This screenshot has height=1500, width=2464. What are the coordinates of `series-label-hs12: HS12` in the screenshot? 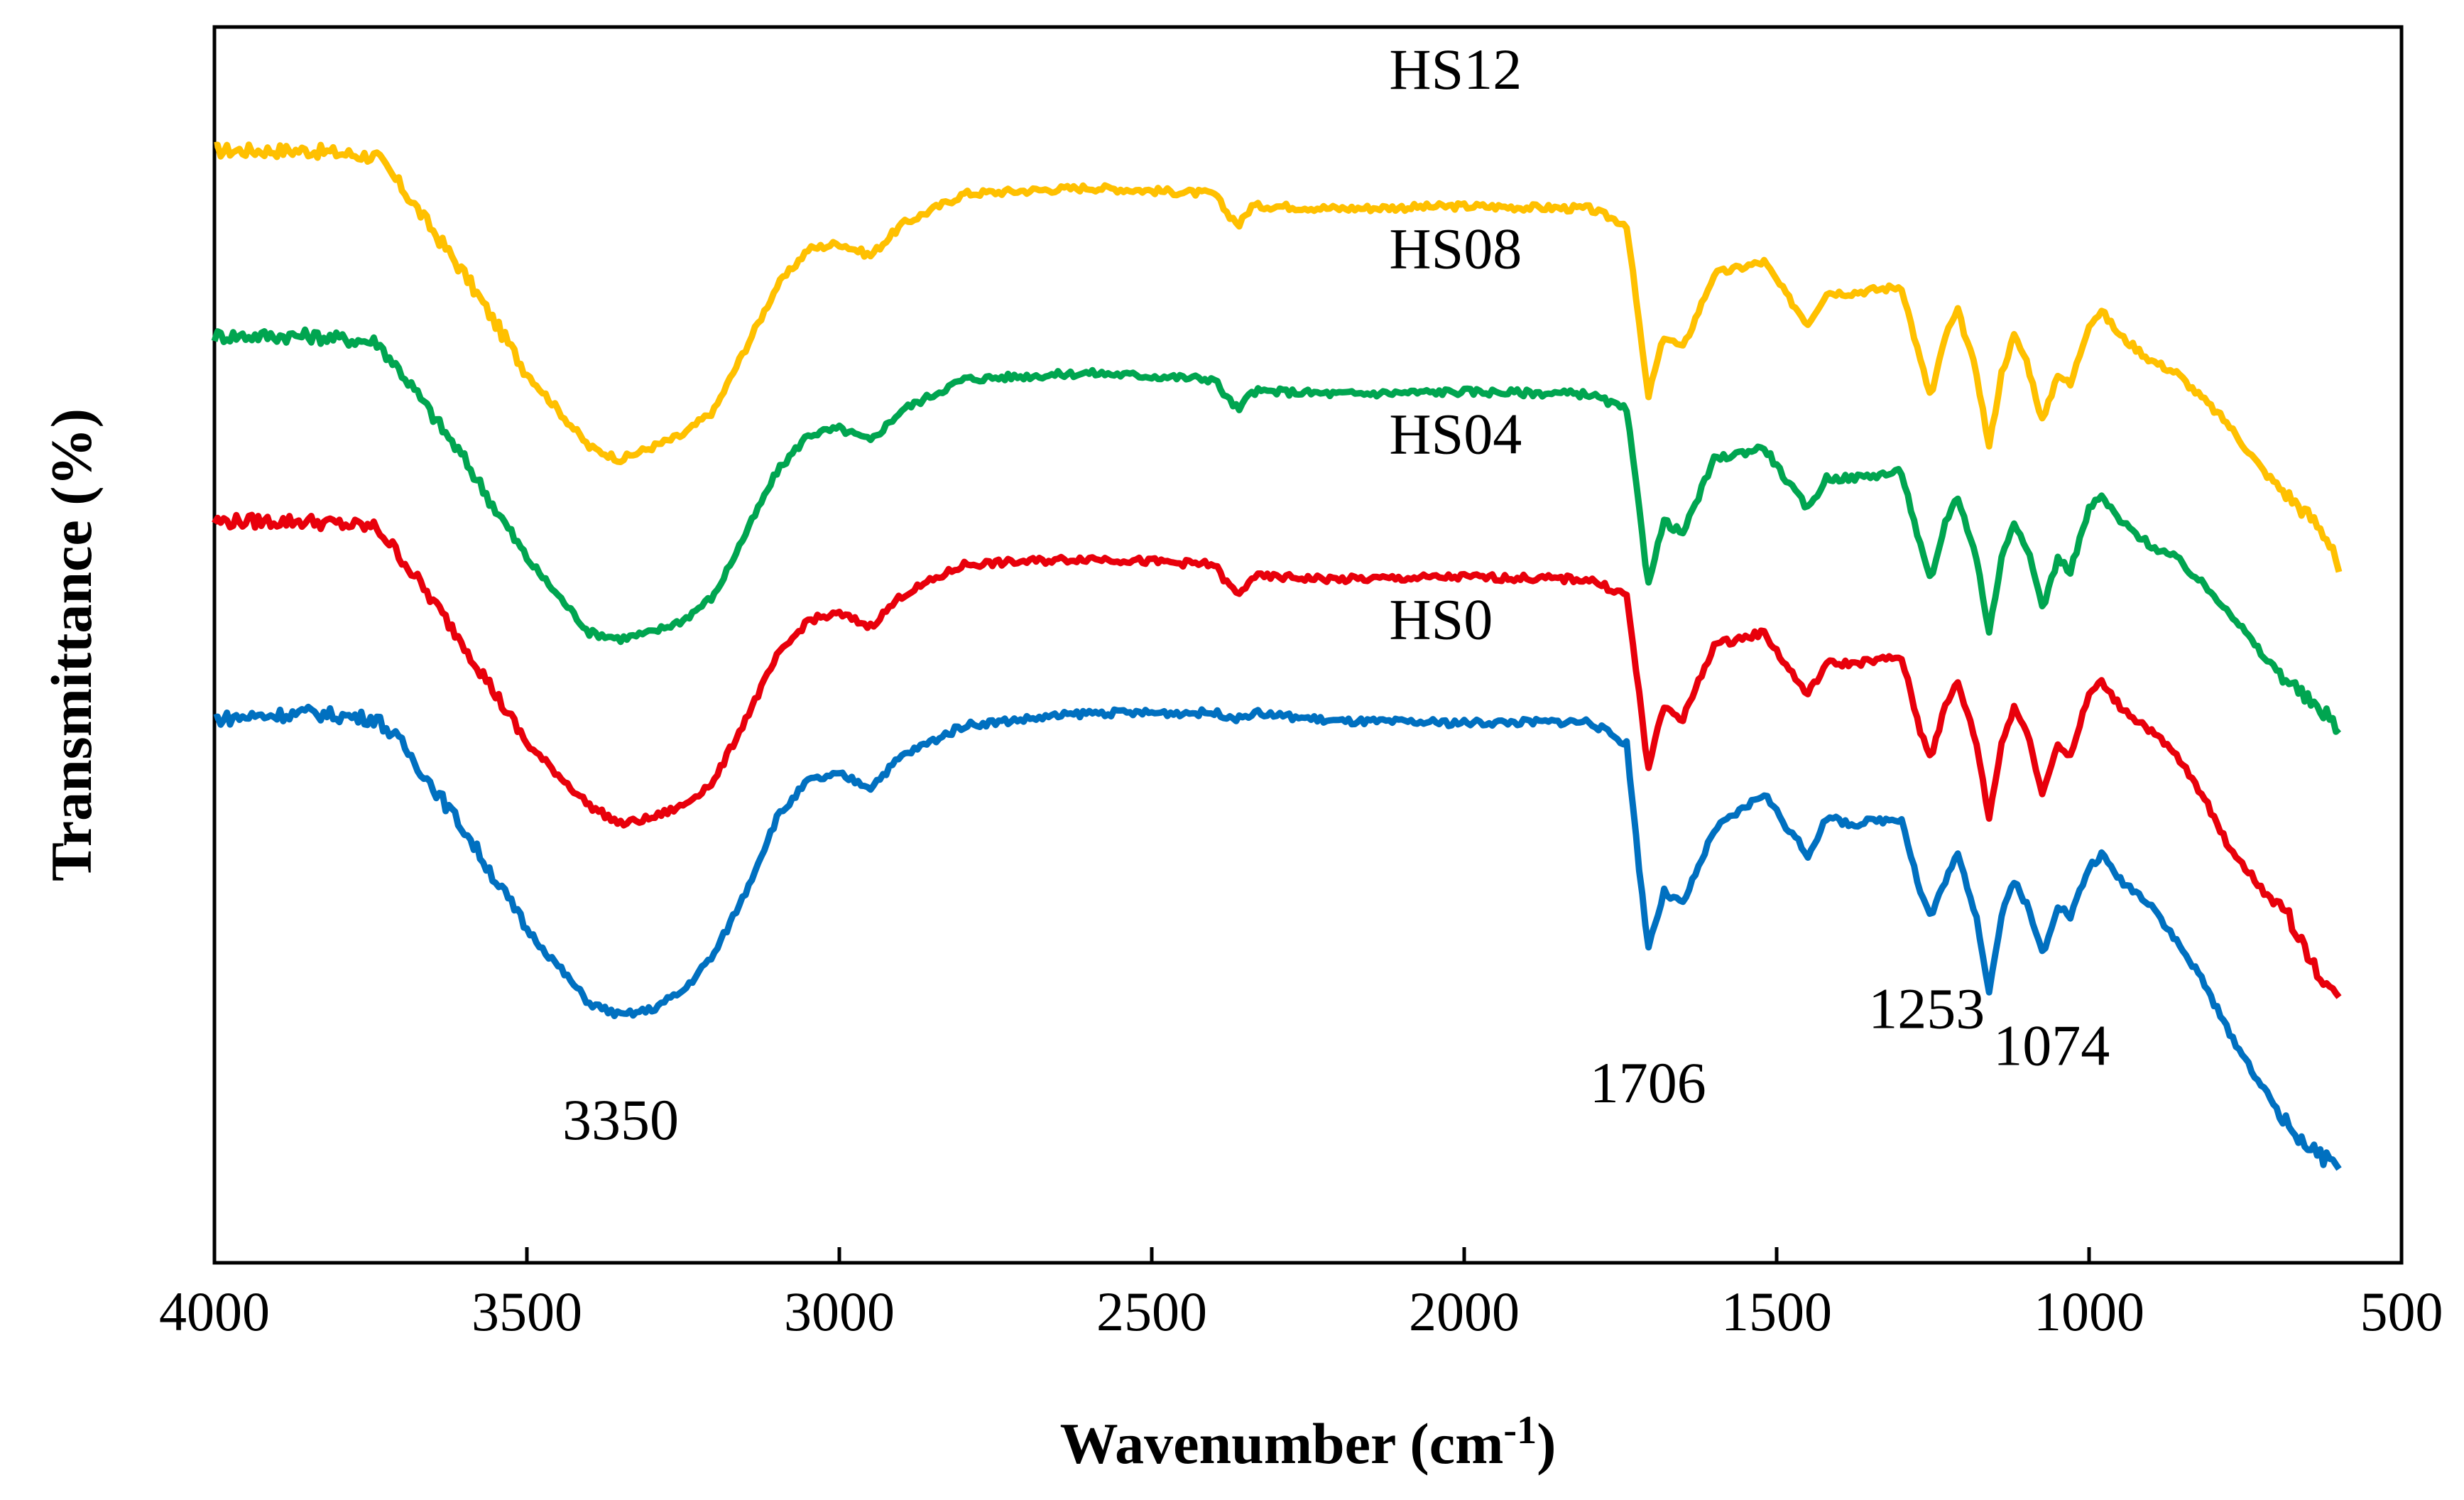 It's located at (1455, 69).